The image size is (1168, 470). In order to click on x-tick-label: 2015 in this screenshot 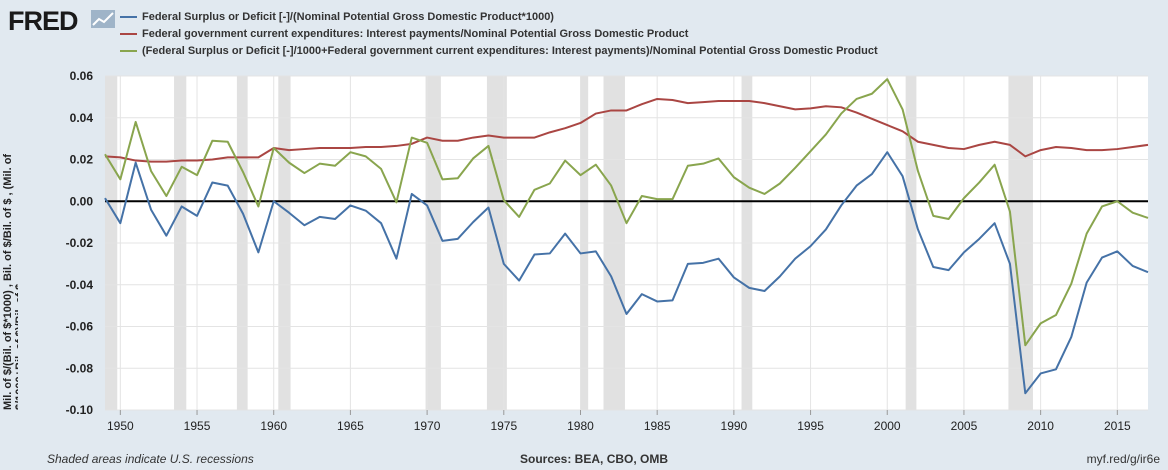, I will do `click(1117, 426)`.